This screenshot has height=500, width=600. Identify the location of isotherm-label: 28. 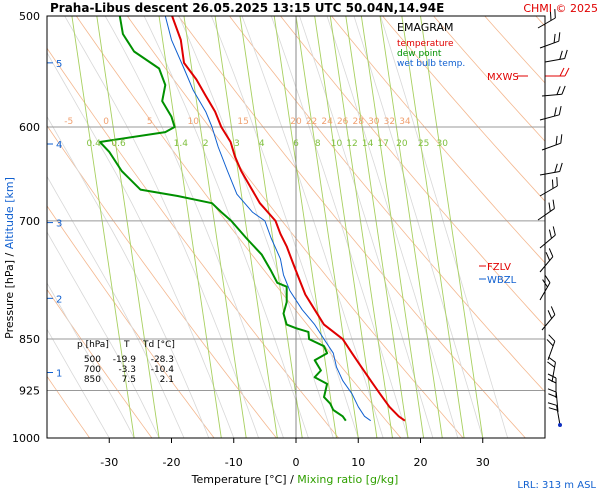
(359, 122).